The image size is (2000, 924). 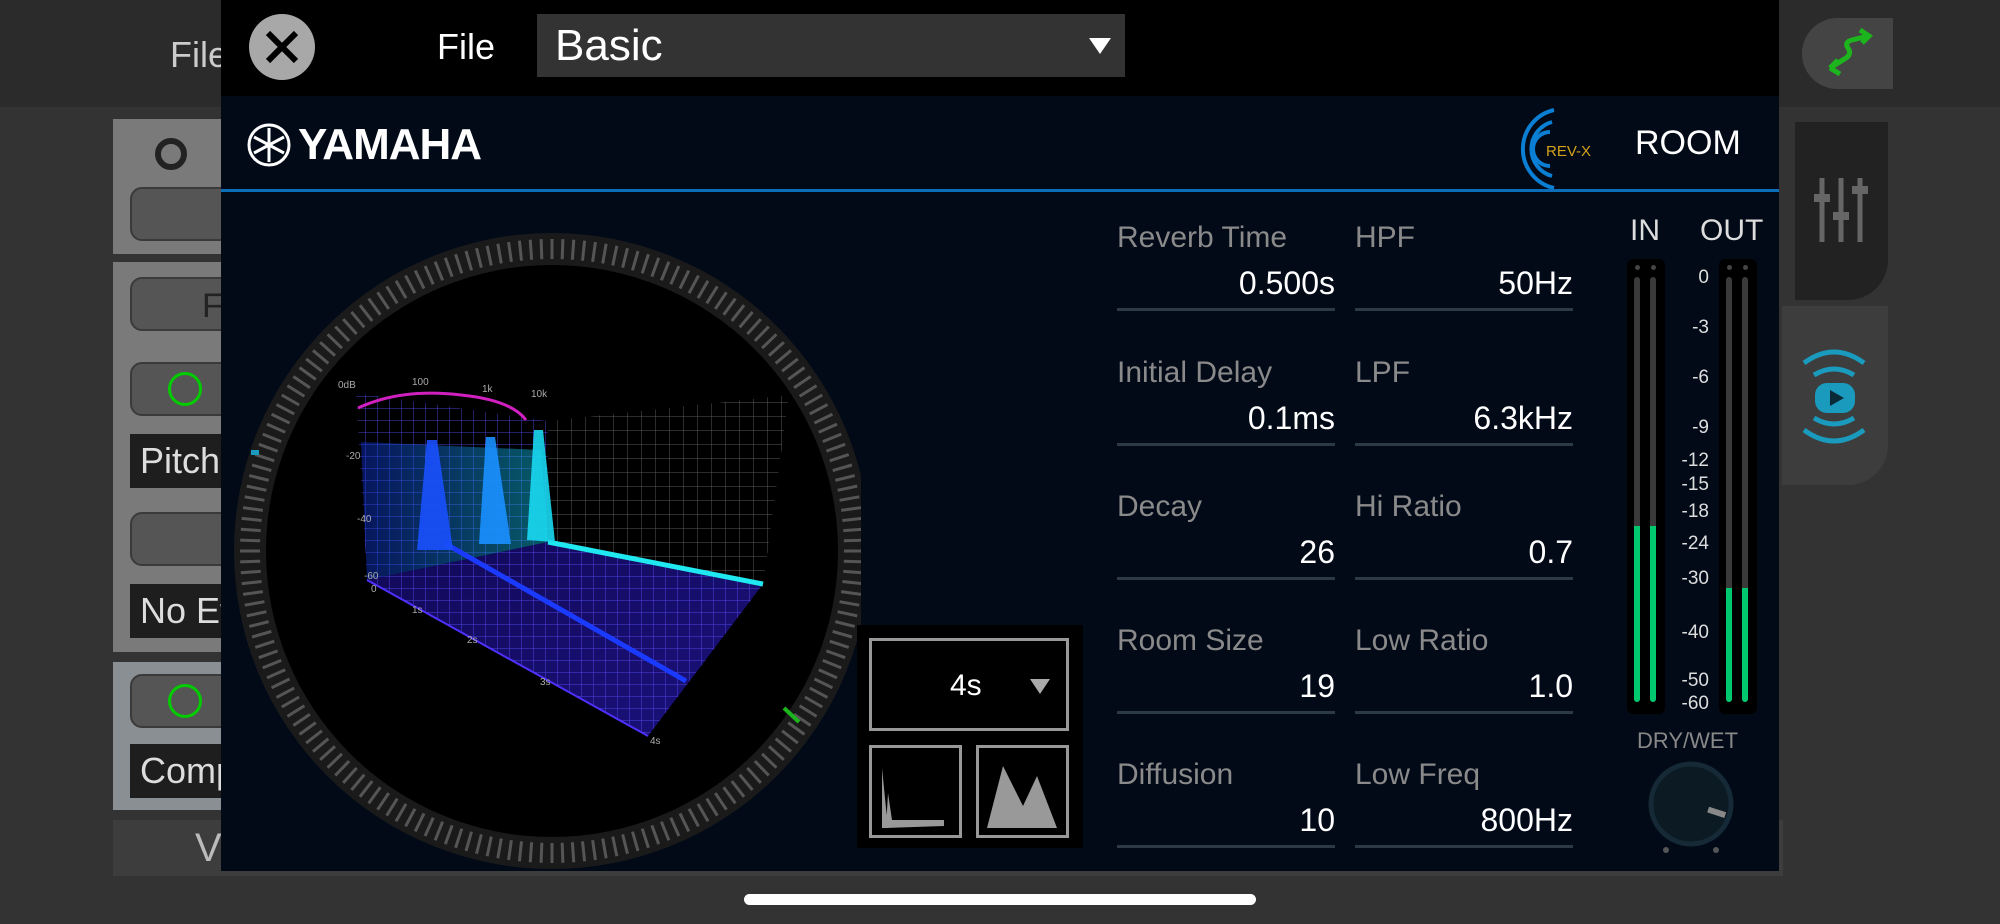 I want to click on graph-axis-label: 0, so click(x=374, y=589).